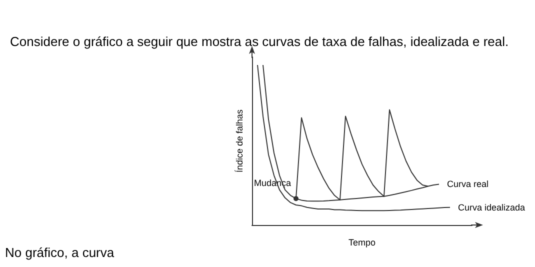 The image size is (535, 267). I want to click on x-axis-title: Tempo, so click(362, 242).